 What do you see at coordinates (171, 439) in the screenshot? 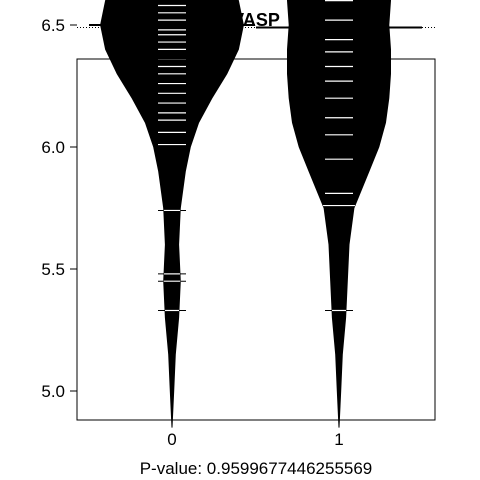
I see `x-tick-label: 0` at bounding box center [171, 439].